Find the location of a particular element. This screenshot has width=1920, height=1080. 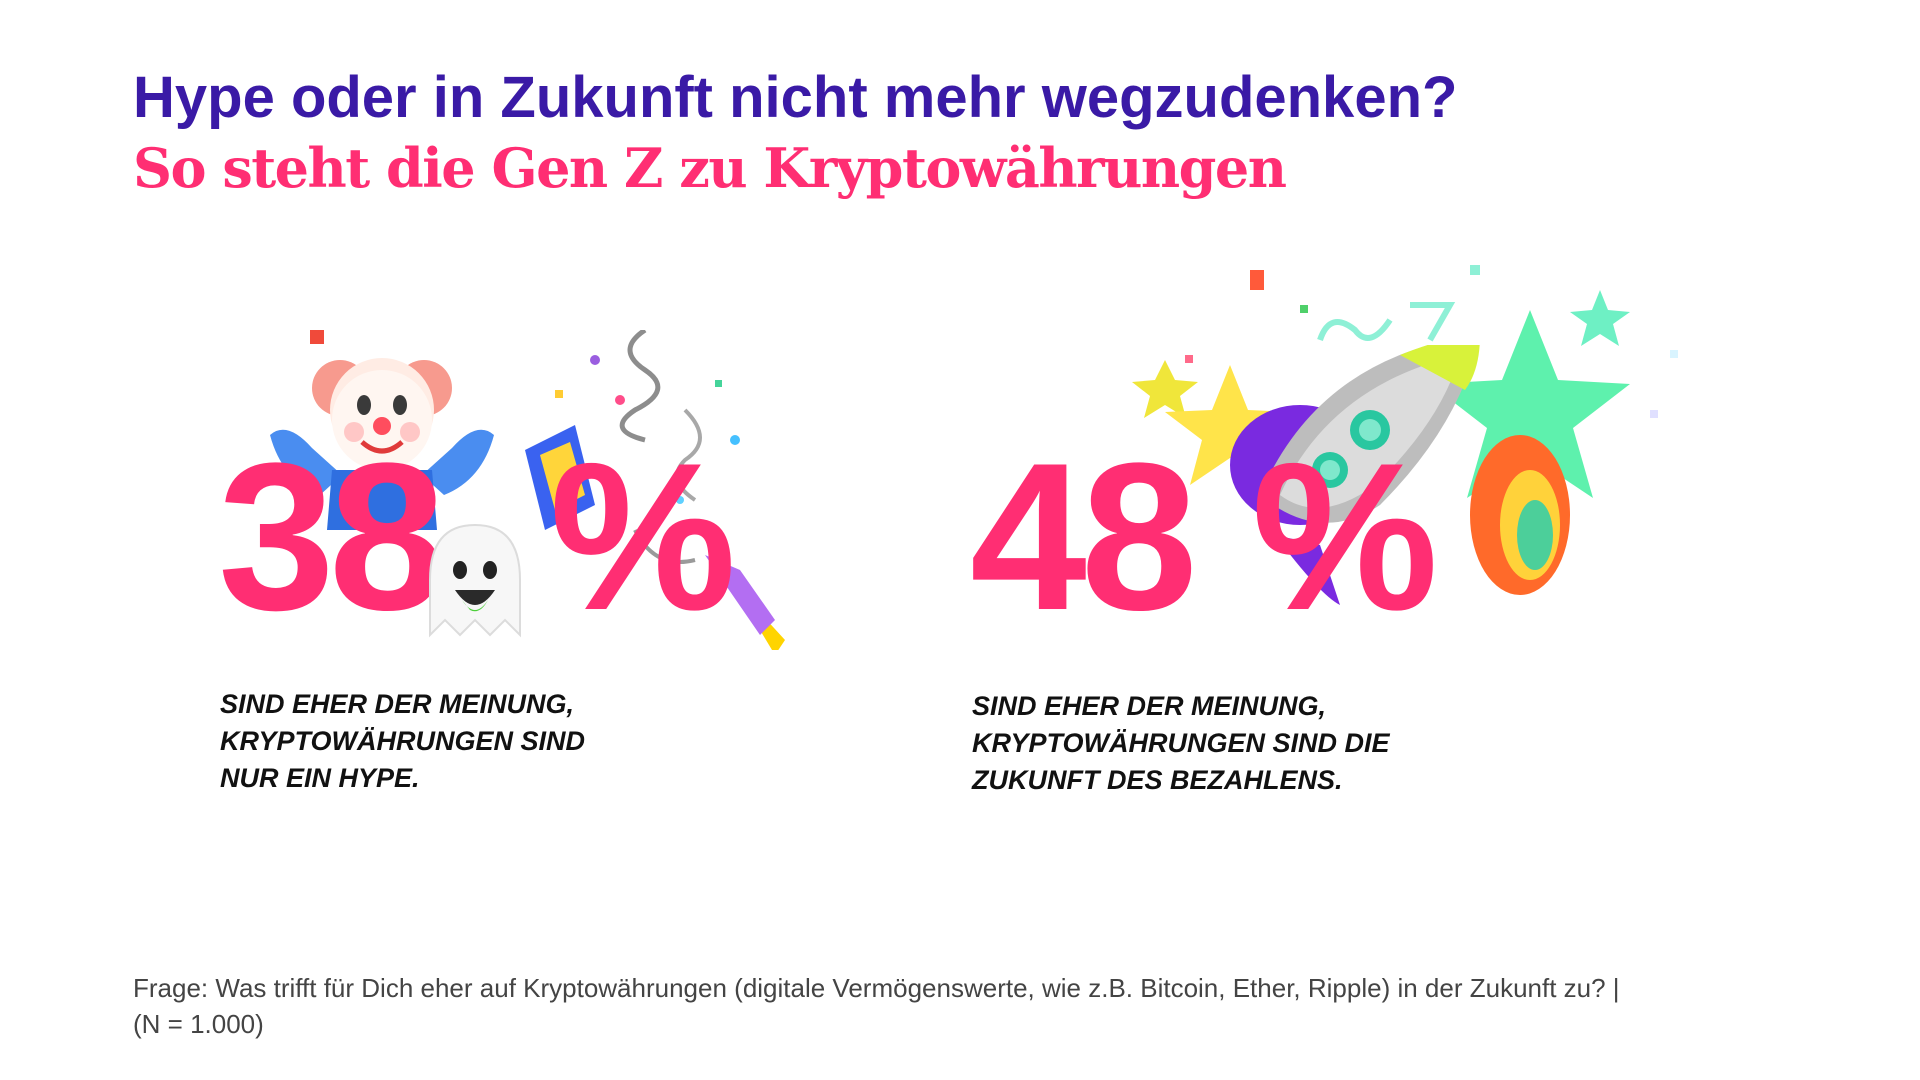

stat-value-hype: 38% is located at coordinates (477, 537).